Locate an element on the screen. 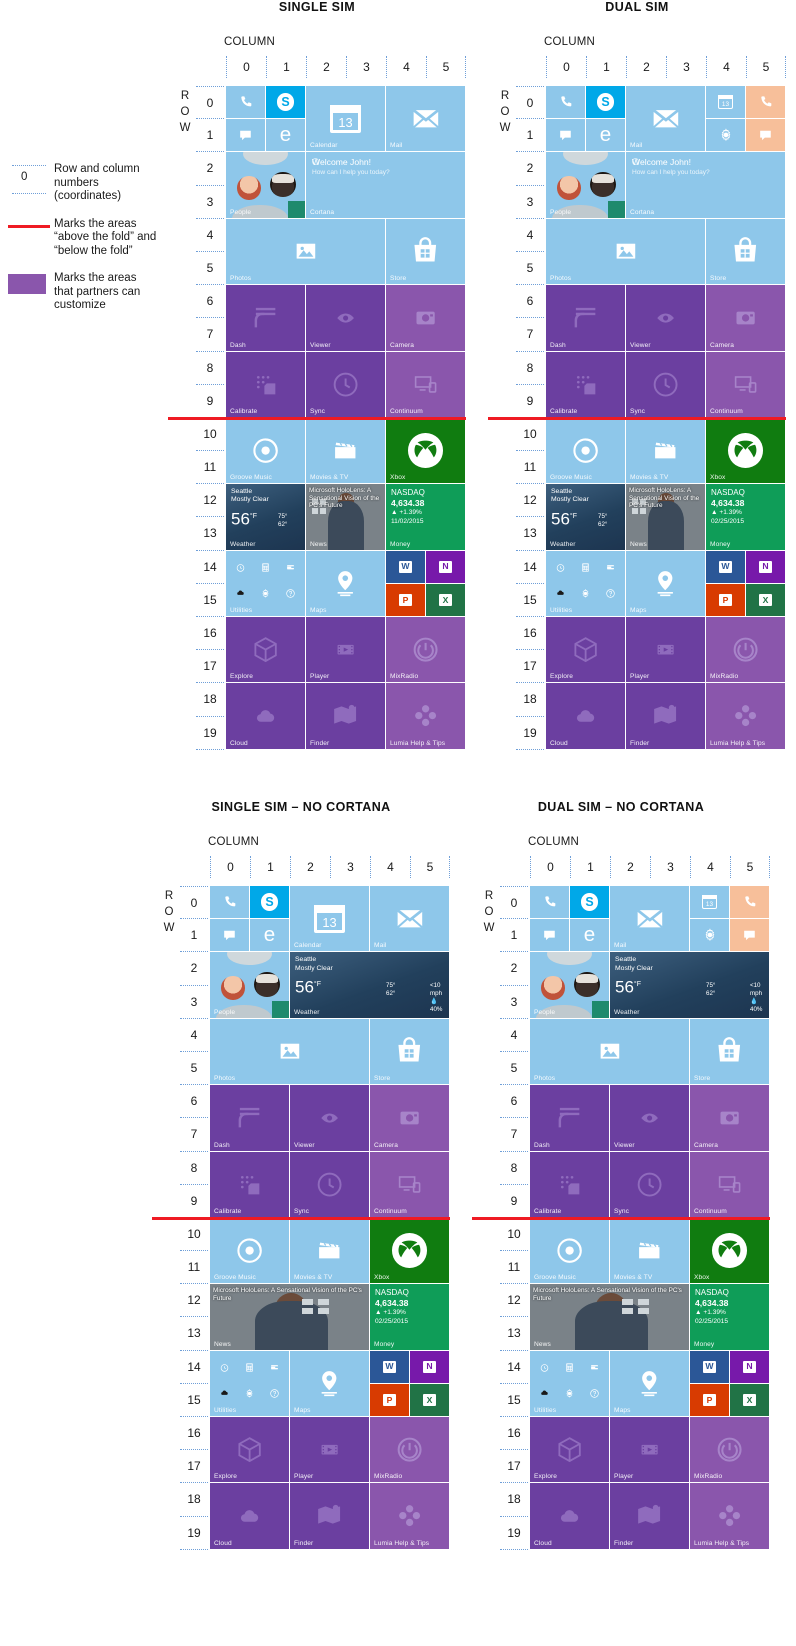 Image resolution: width=796 pixels, height=1646 pixels. tile-calendar: 13 Calendar is located at coordinates (329, 919).